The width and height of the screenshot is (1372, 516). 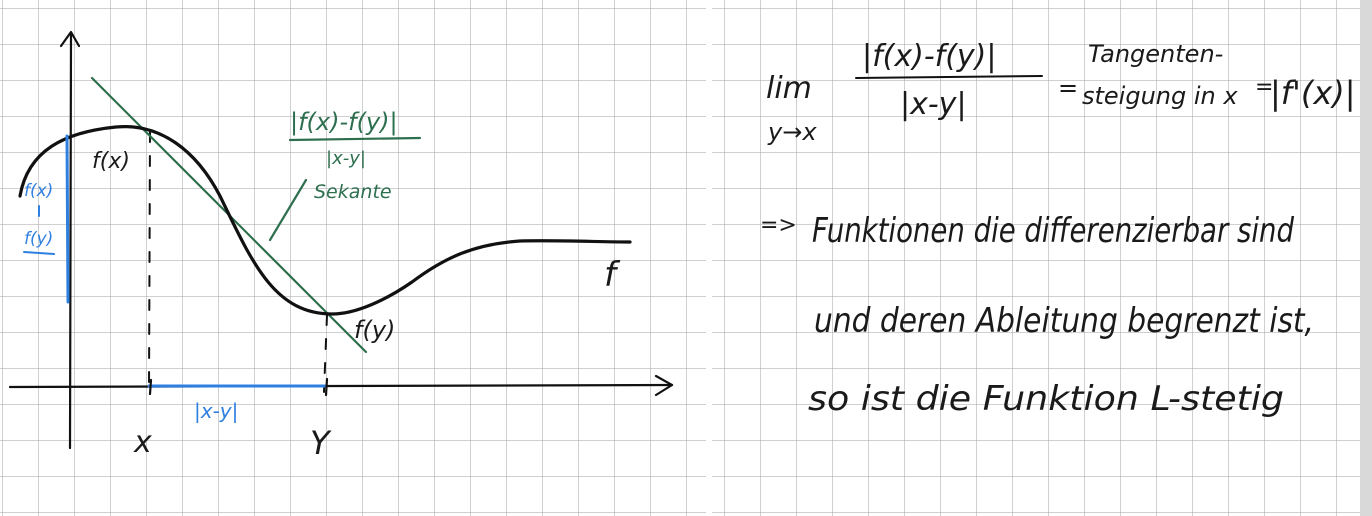 I want to click on label-difference-bottom: f(y), so click(x=38, y=239).